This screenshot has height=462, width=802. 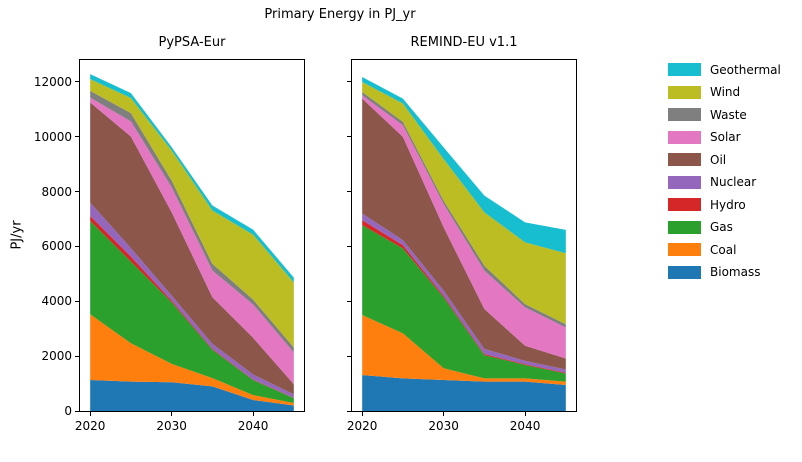 I want to click on legend-swatch-biomass, so click(x=684, y=272).